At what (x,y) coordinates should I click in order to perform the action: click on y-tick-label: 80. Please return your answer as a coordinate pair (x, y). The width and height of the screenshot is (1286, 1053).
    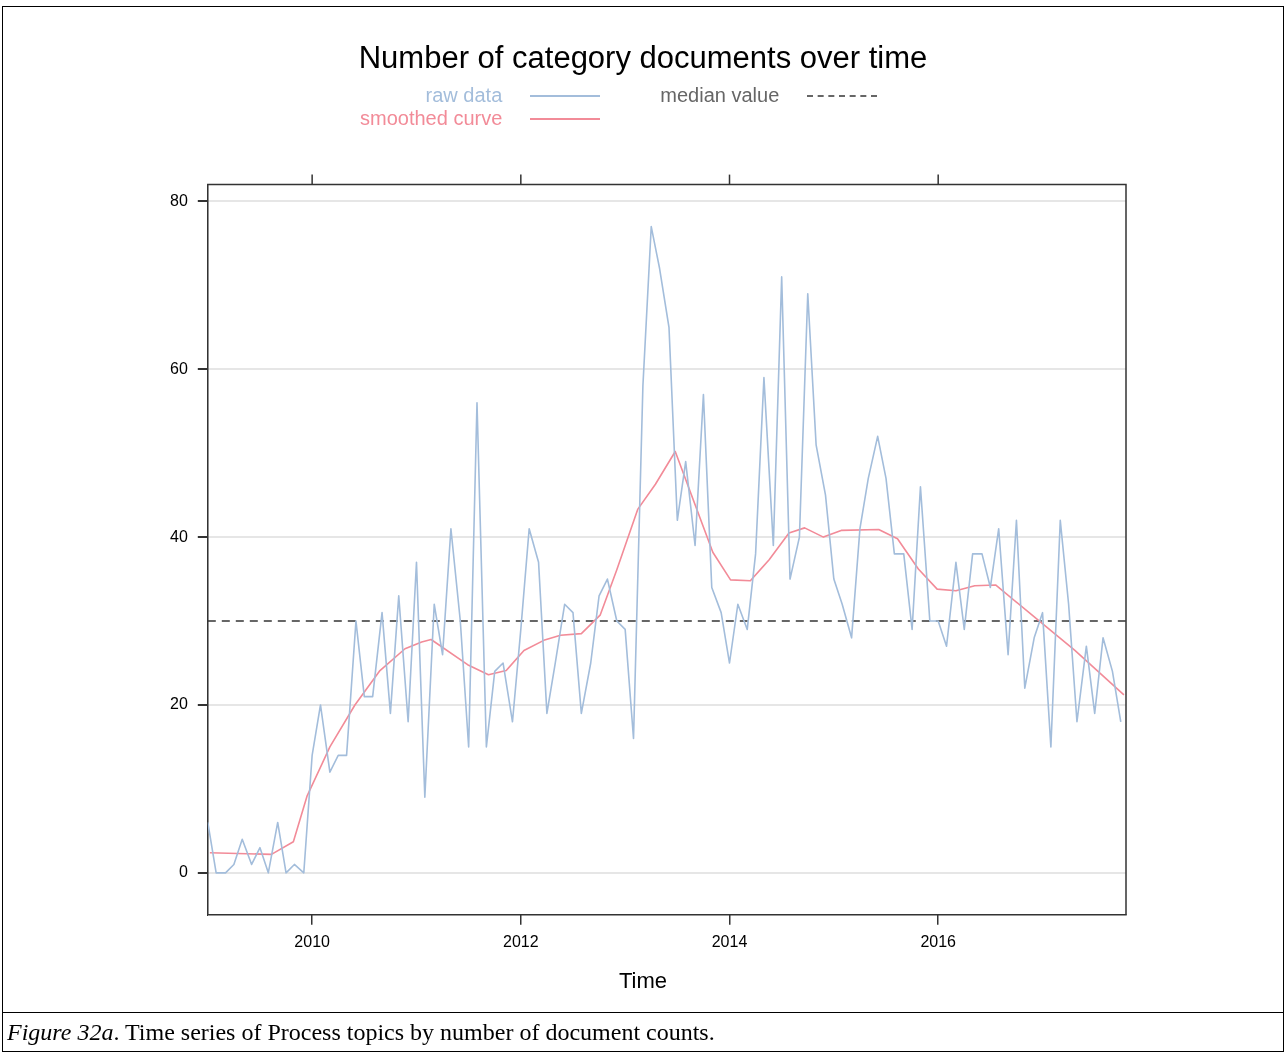
    Looking at the image, I should click on (179, 200).